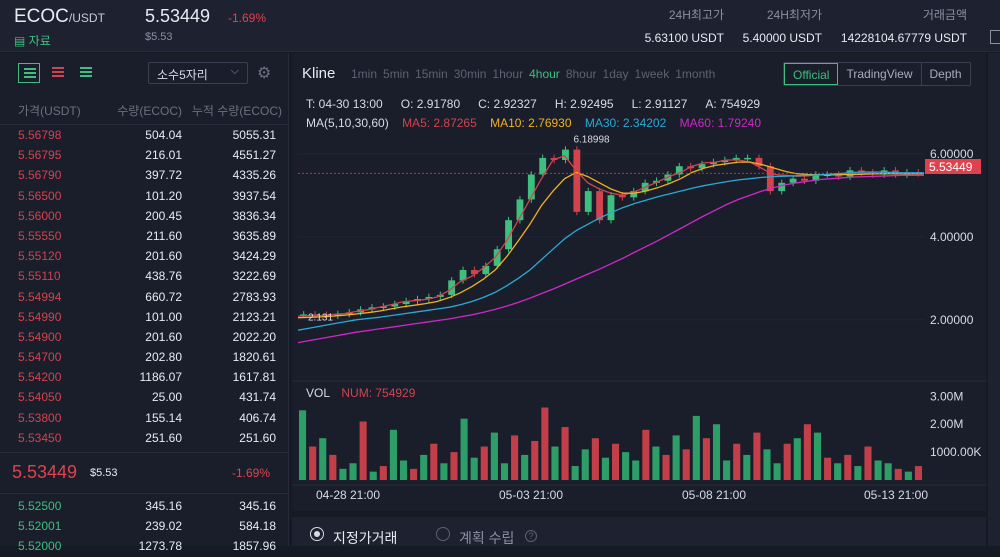  I want to click on tab-interval-1hour: 1hour, so click(508, 74).